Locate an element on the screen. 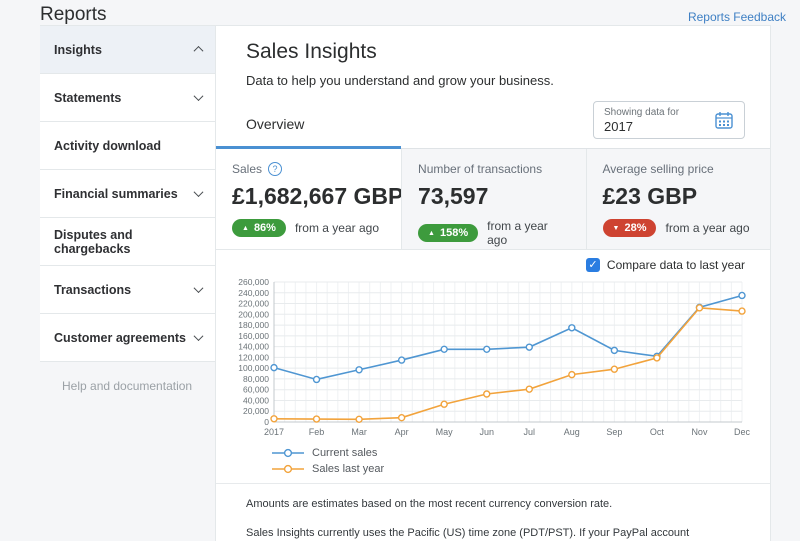 Image resolution: width=800 pixels, height=541 pixels. page-title: Reports is located at coordinates (73, 14).